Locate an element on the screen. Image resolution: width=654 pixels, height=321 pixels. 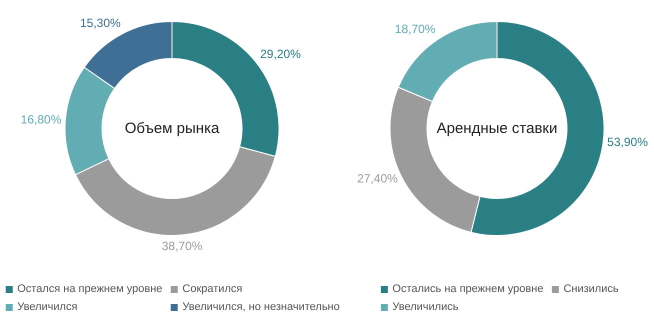
data-label: 16,80% is located at coordinates (41, 119).